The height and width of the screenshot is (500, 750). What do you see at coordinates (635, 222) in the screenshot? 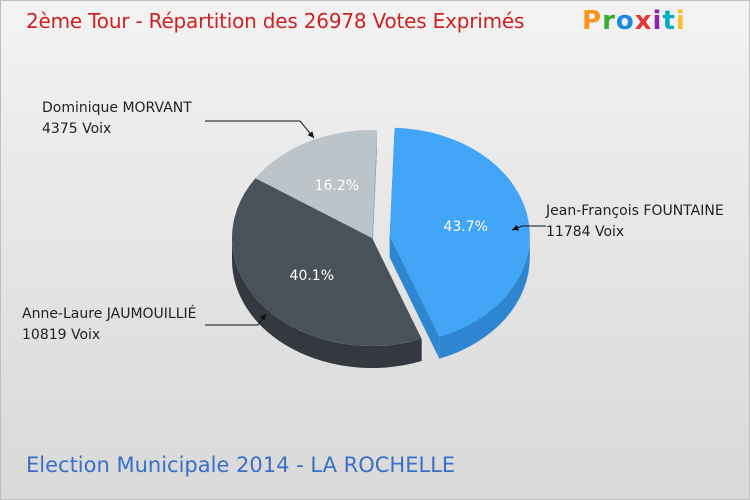
I see `legend-label-fountaine: Jean-François FOUNTAINE 11784 Voix` at bounding box center [635, 222].